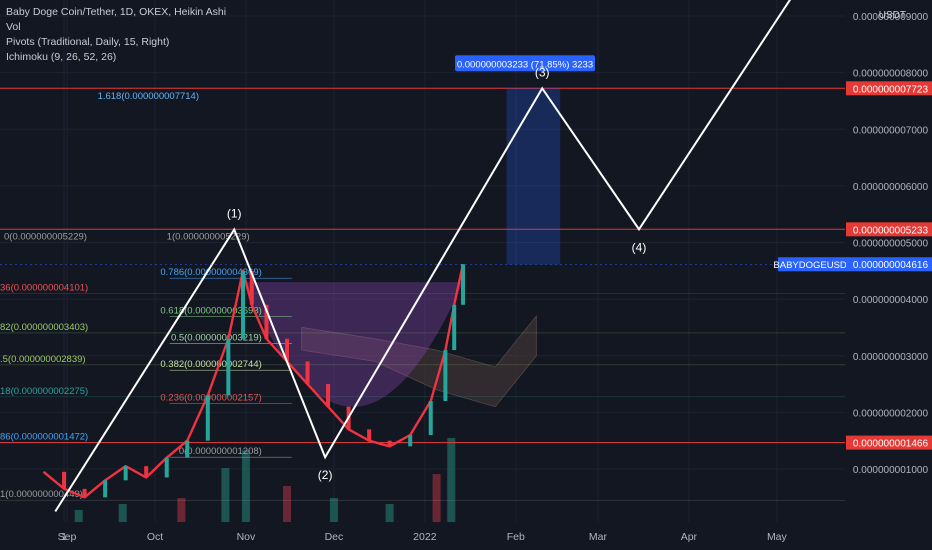  What do you see at coordinates (639, 247) in the screenshot?
I see `wave-label: (4)` at bounding box center [639, 247].